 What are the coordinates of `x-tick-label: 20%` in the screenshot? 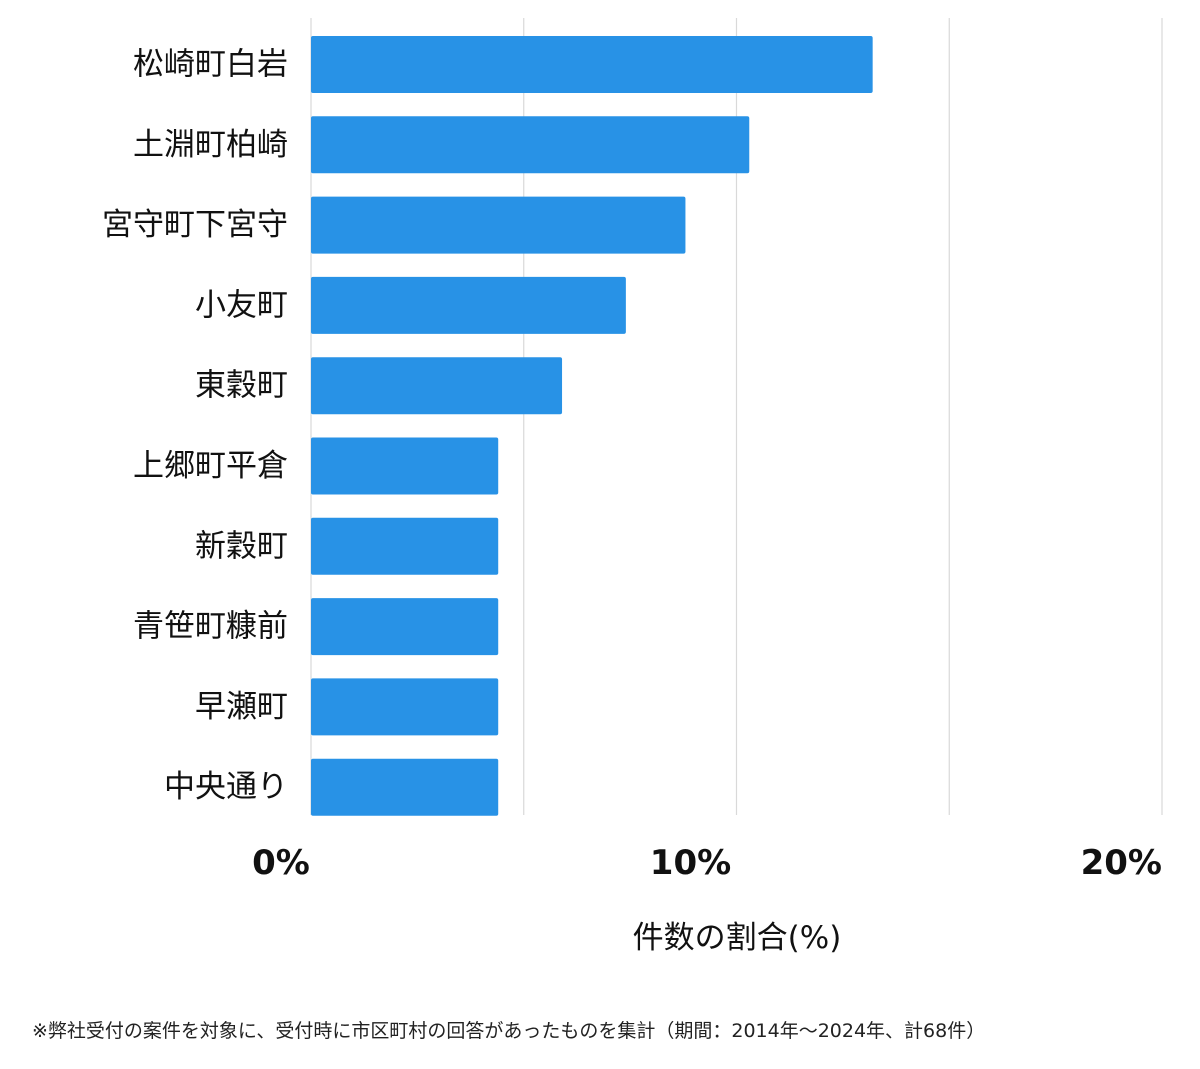 It's located at (1121, 863).